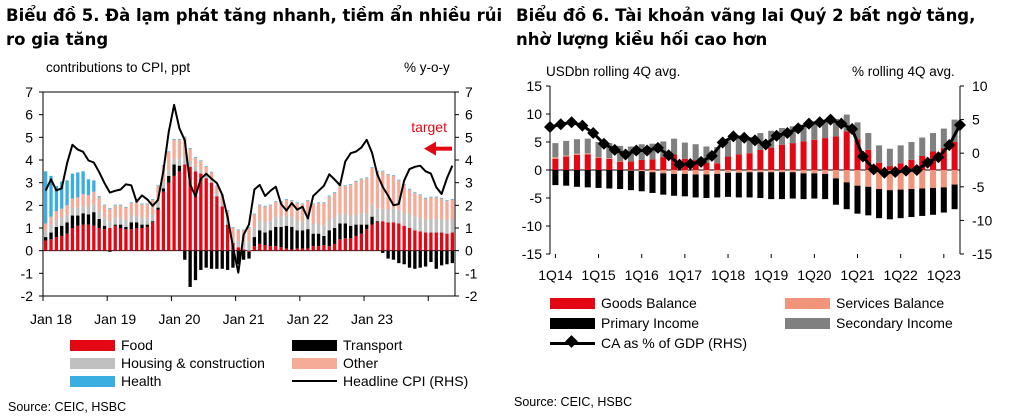  Describe the element at coordinates (29, 137) in the screenshot. I see `y-tick-label: 5` at that location.